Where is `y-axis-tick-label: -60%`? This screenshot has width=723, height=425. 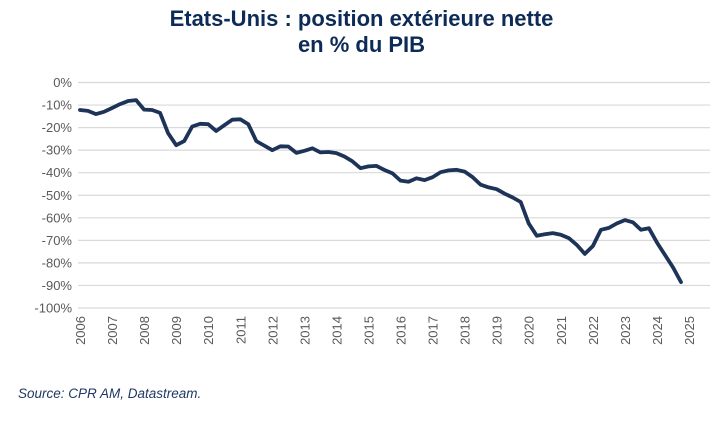
y-axis-tick-label: -60% is located at coordinates (57, 217).